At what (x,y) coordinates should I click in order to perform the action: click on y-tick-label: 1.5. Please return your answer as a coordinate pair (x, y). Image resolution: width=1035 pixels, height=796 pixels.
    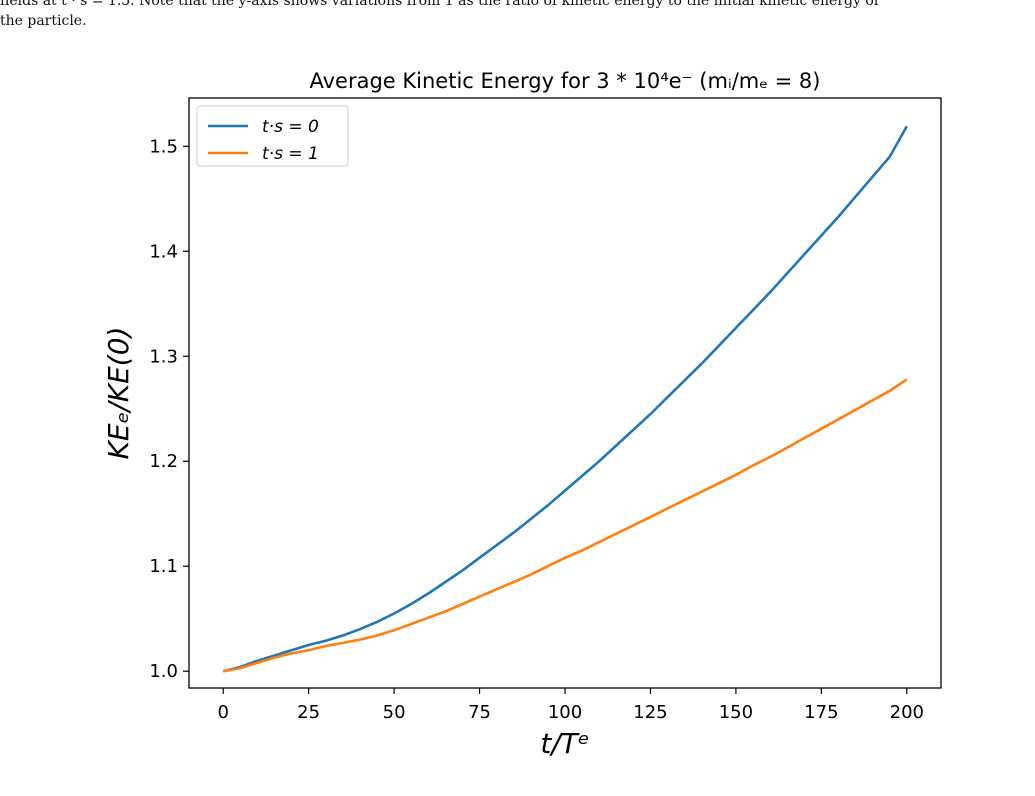
    Looking at the image, I should click on (163, 146).